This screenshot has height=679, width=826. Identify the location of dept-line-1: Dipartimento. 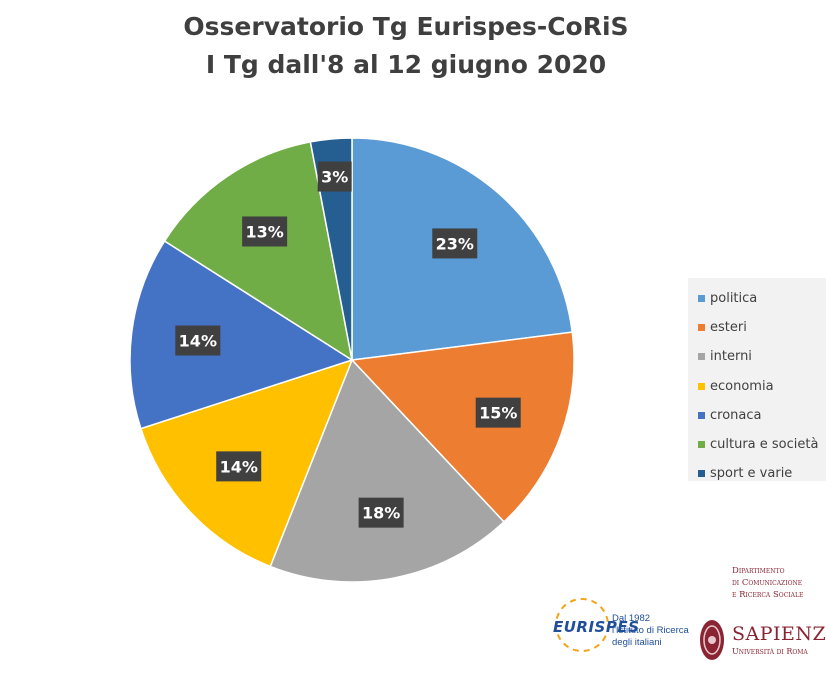
(758, 571).